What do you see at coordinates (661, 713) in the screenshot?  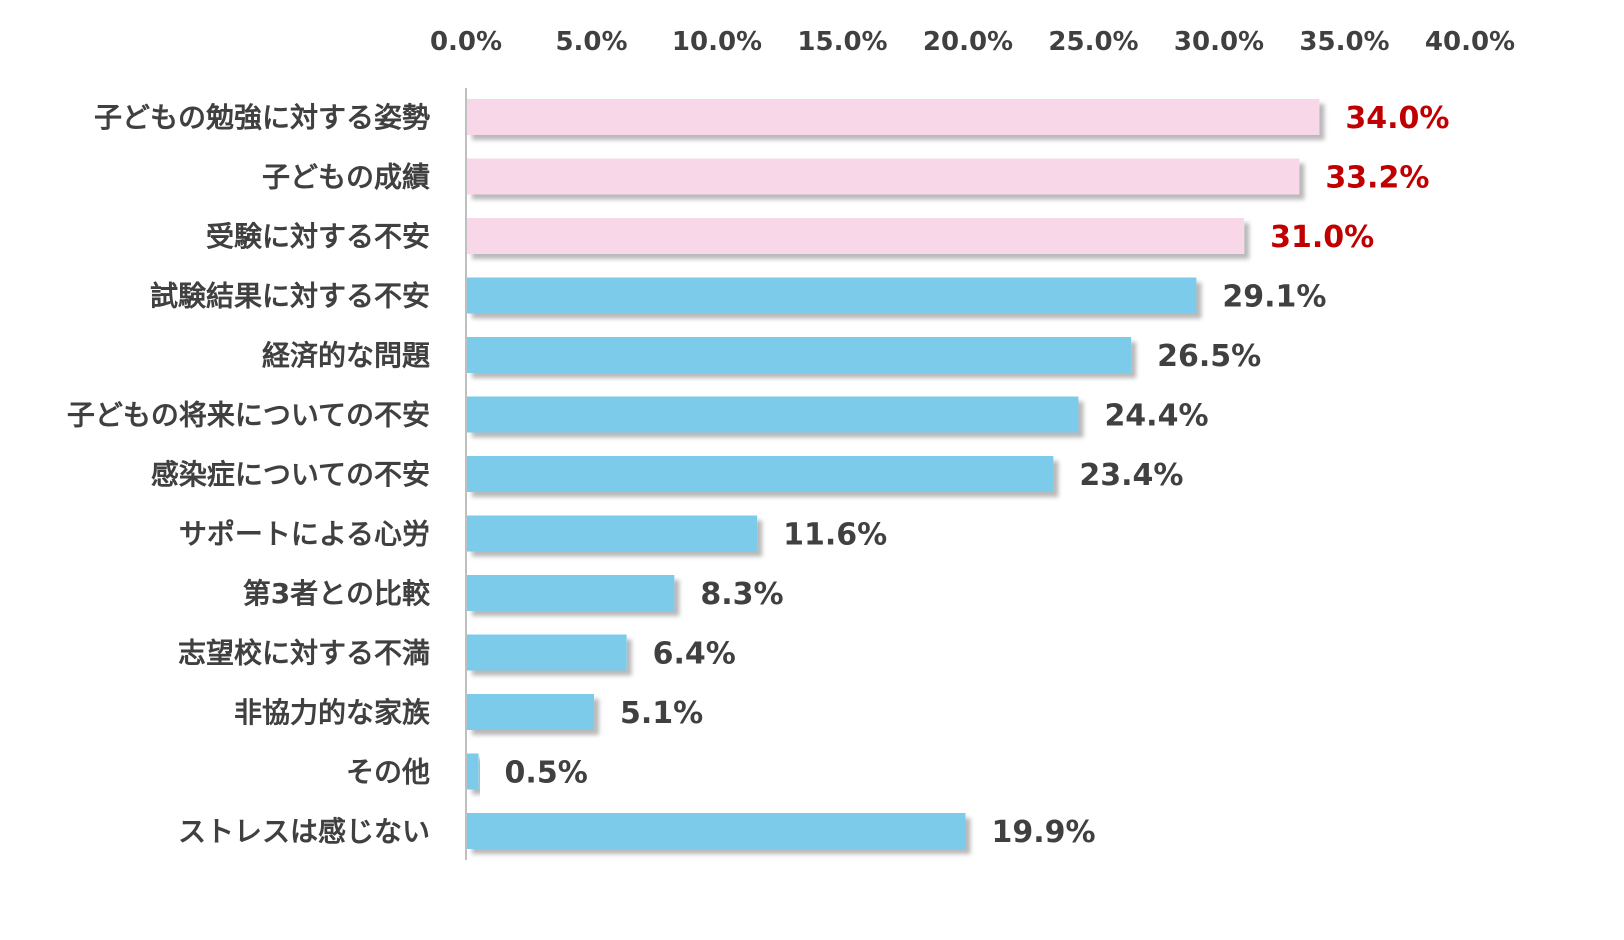 I see `data-label: 5.1%` at bounding box center [661, 713].